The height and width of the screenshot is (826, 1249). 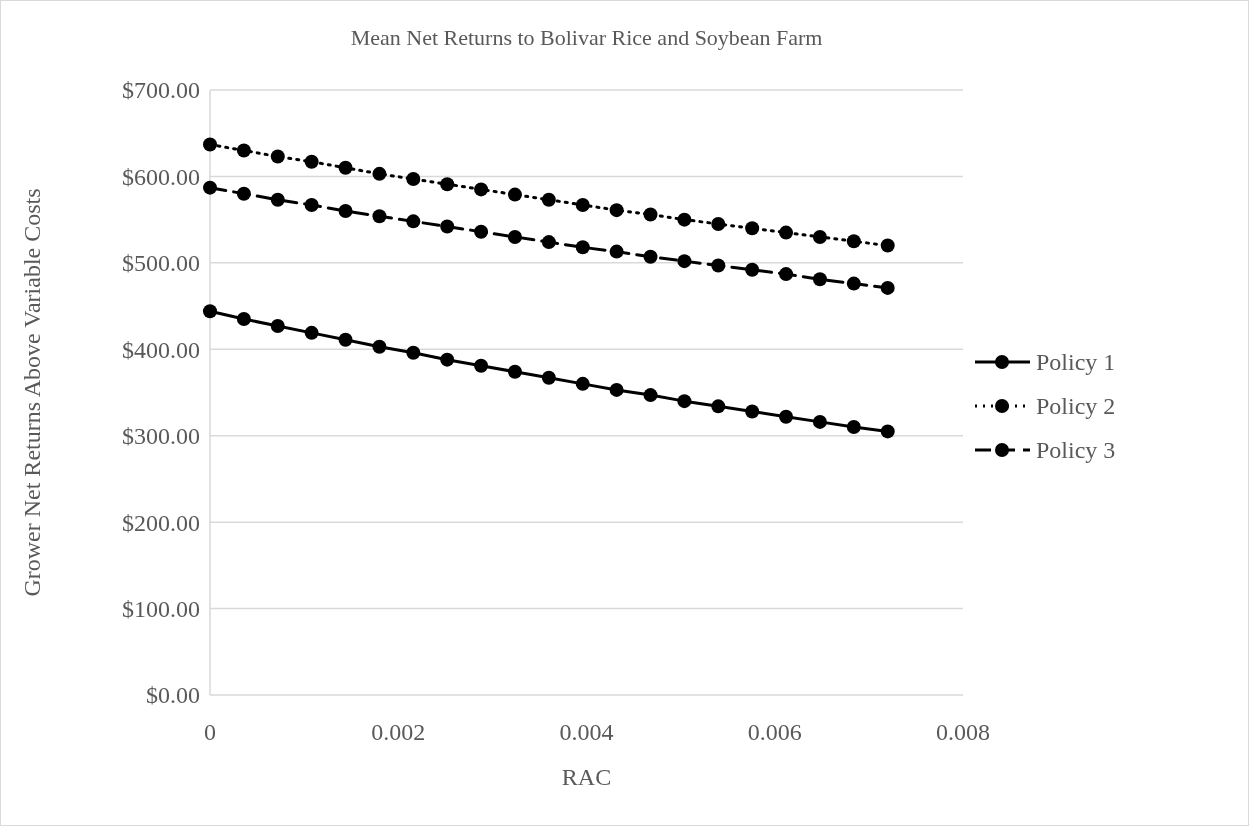 I want to click on x-tick-label: 0.008, so click(x=963, y=732).